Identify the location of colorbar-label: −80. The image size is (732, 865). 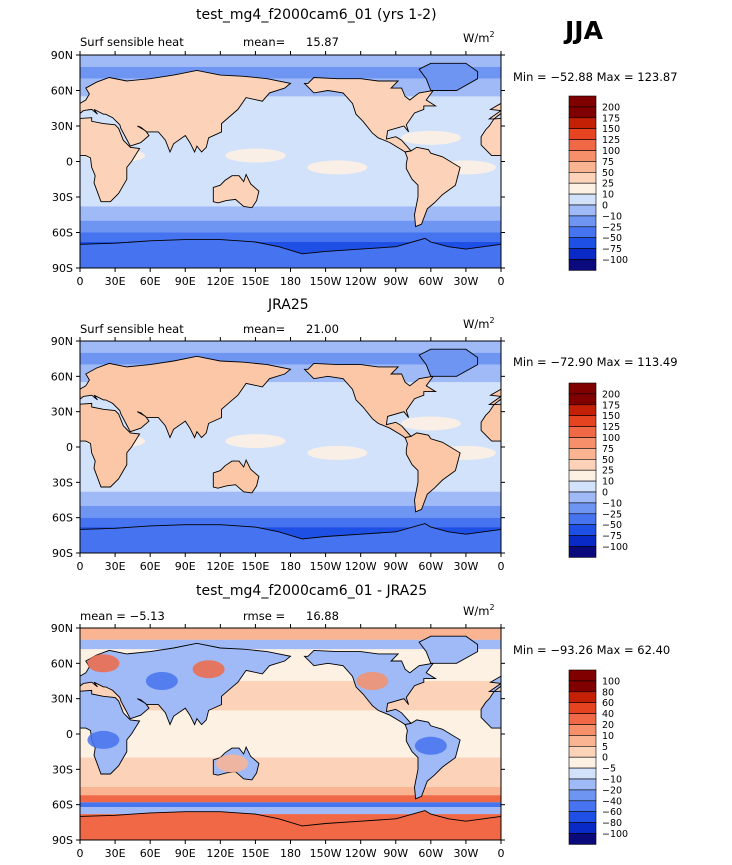
(612, 823).